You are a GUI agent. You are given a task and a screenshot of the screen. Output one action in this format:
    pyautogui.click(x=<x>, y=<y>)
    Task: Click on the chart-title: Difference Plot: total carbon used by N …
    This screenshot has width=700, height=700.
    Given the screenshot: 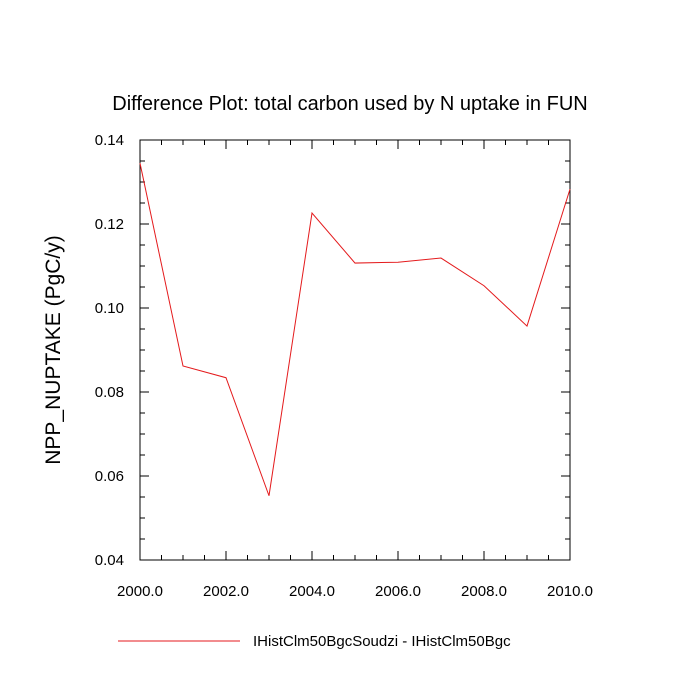 What is the action you would take?
    pyautogui.click(x=349, y=104)
    